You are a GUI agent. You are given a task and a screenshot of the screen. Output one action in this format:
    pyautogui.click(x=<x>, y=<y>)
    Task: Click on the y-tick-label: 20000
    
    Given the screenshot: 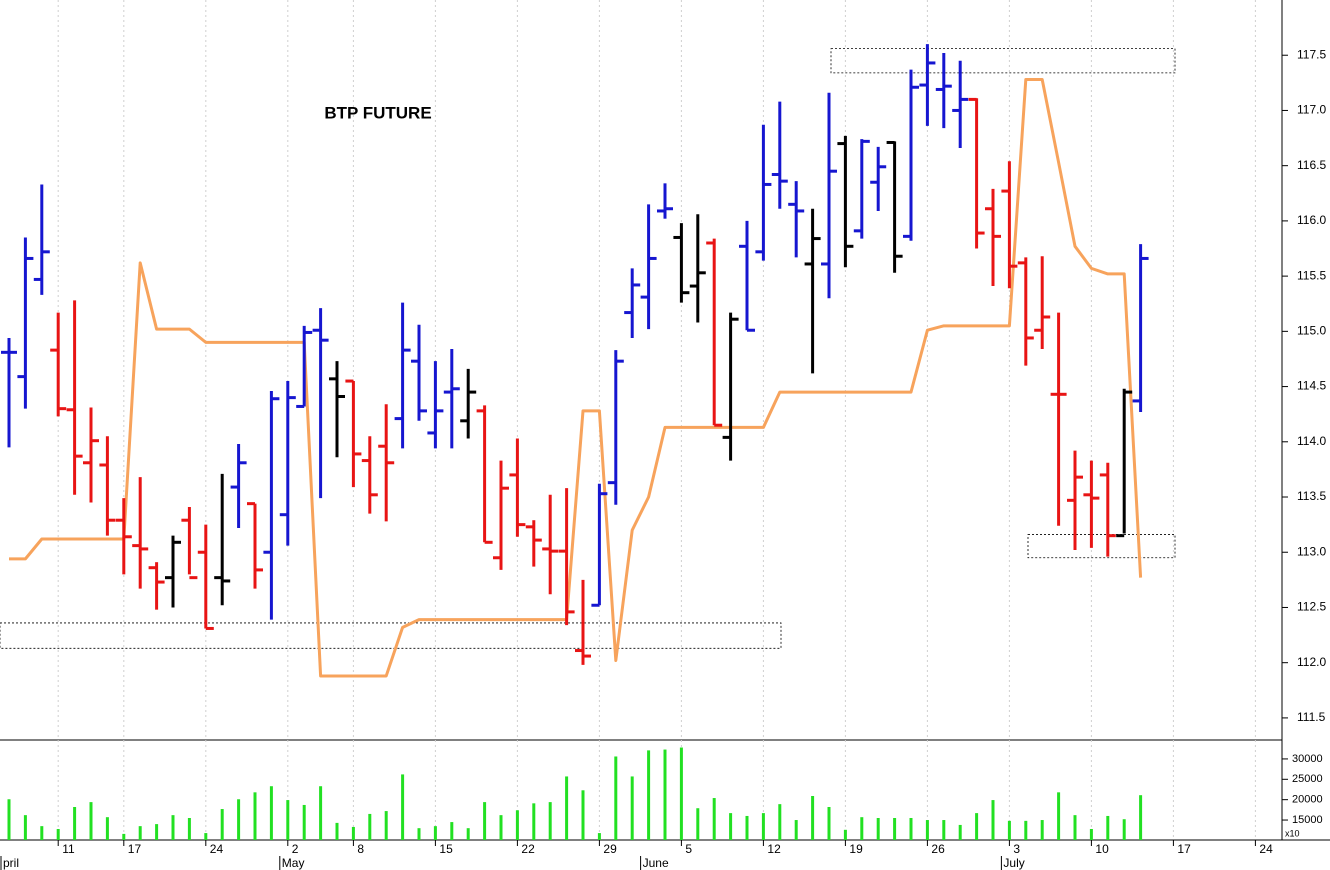 What is the action you would take?
    pyautogui.click(x=1307, y=800)
    